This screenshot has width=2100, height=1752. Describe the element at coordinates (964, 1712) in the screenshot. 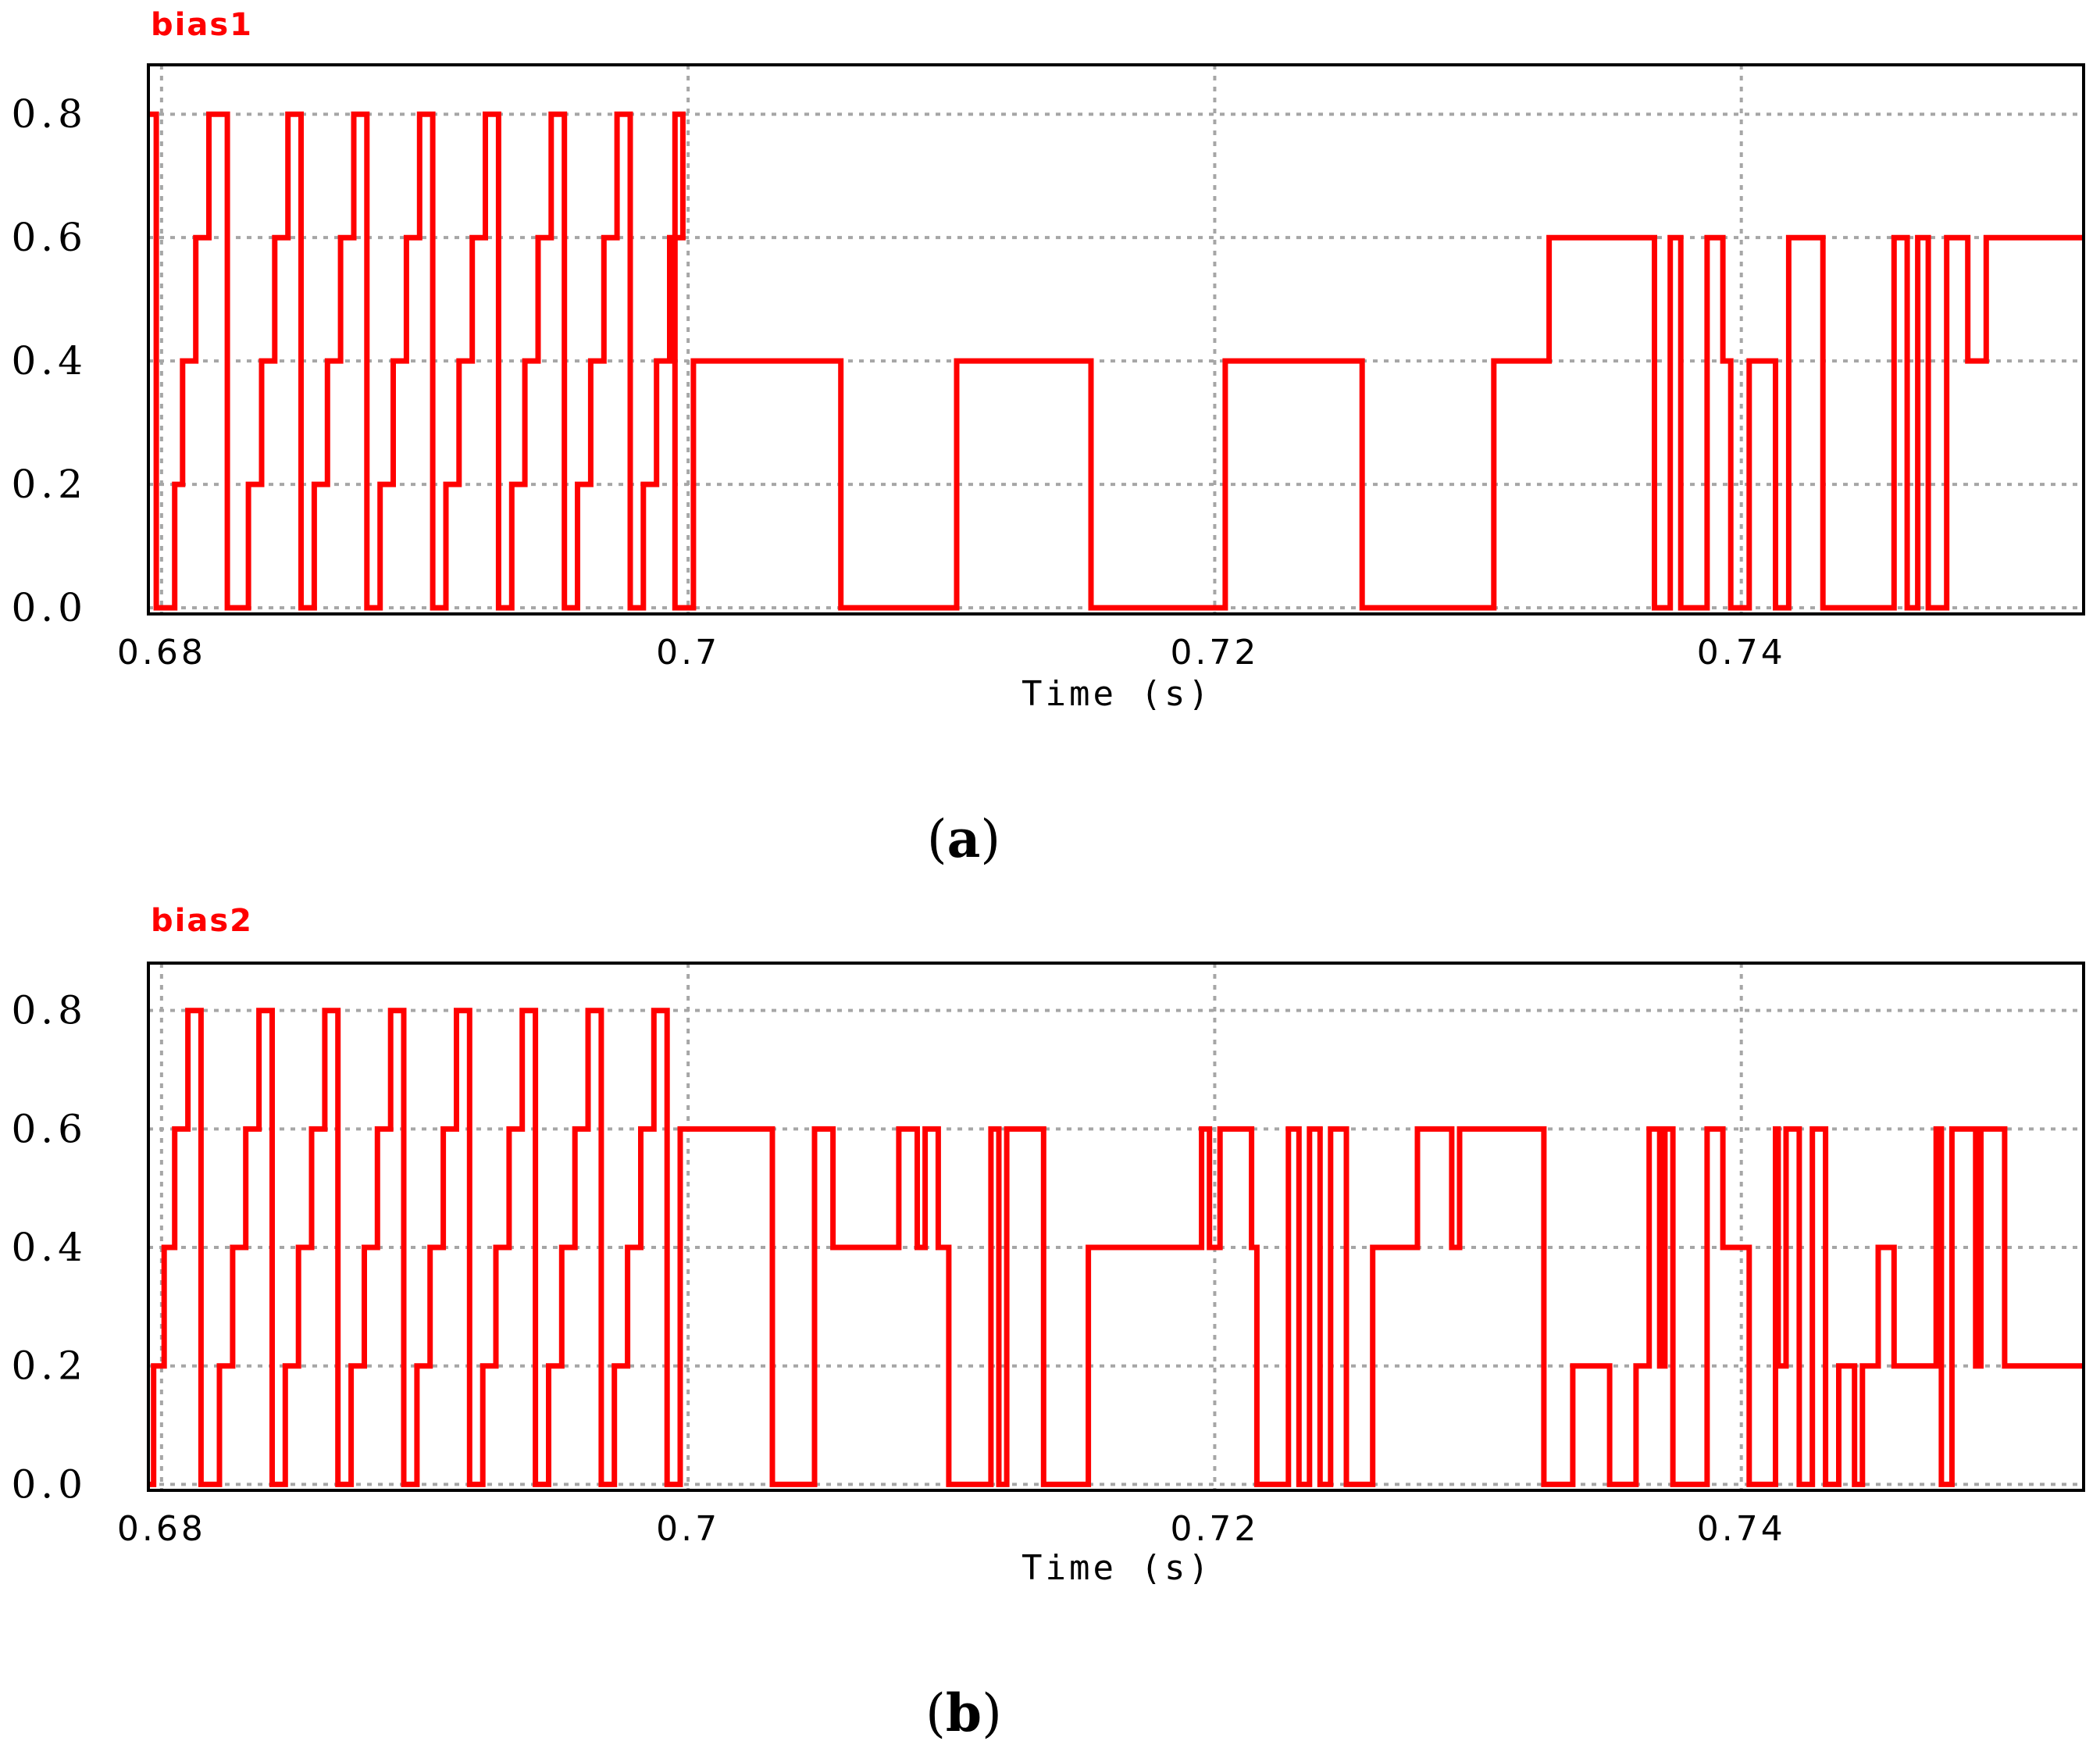

I see `panel-caption-b: (b)` at that location.